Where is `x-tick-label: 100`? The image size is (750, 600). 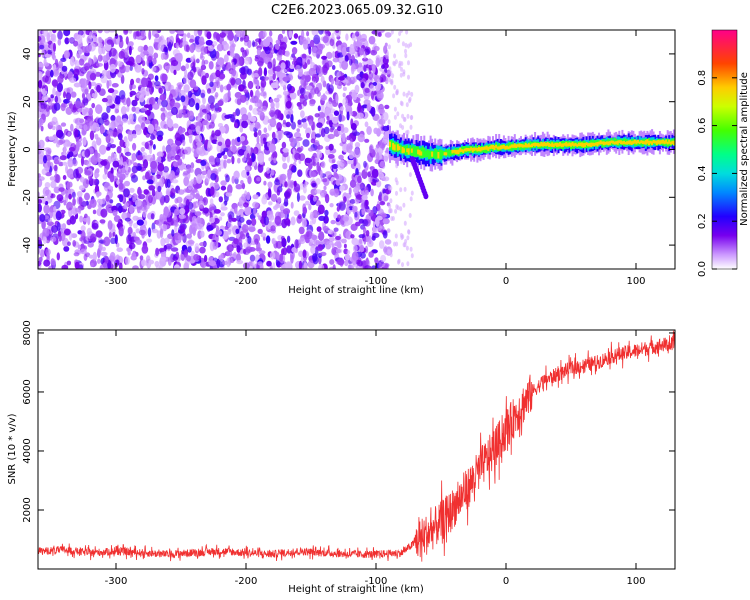
x-tick-label: 100 is located at coordinates (635, 581).